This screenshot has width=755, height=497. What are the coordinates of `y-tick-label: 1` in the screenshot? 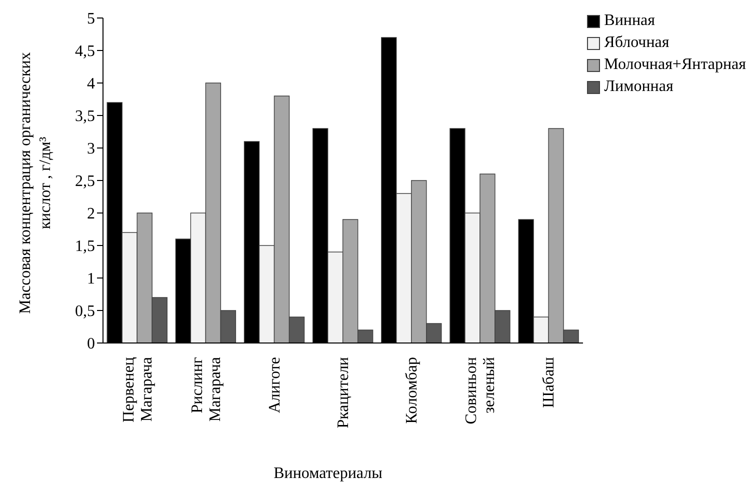 It's located at (91, 279).